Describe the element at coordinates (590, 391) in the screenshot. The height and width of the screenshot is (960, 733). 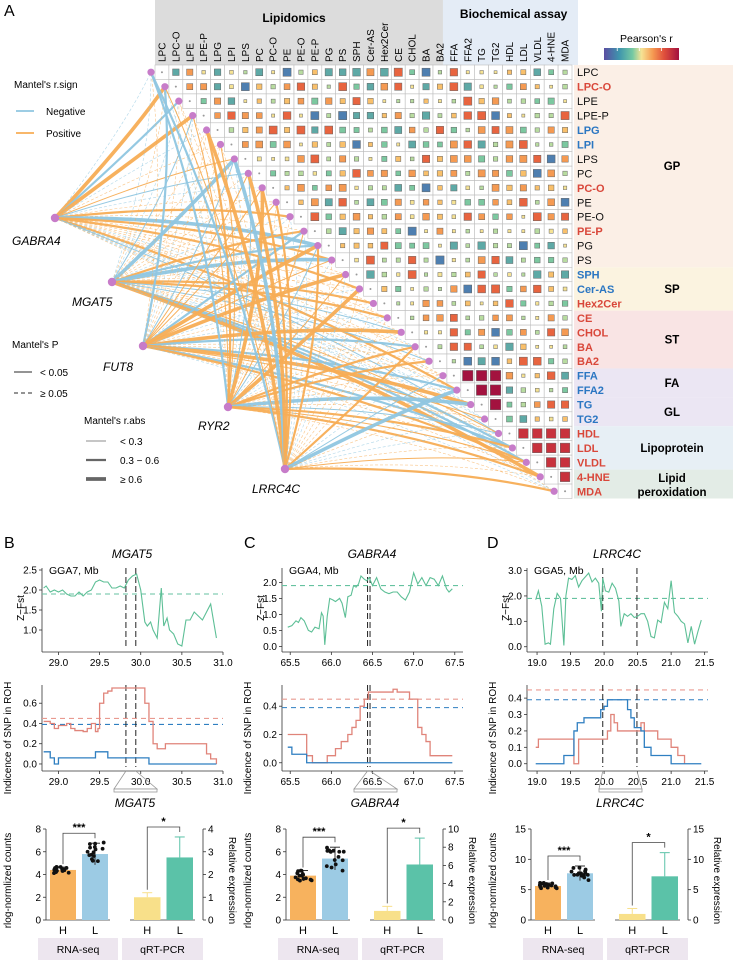
I see `row-label: FFA2` at that location.